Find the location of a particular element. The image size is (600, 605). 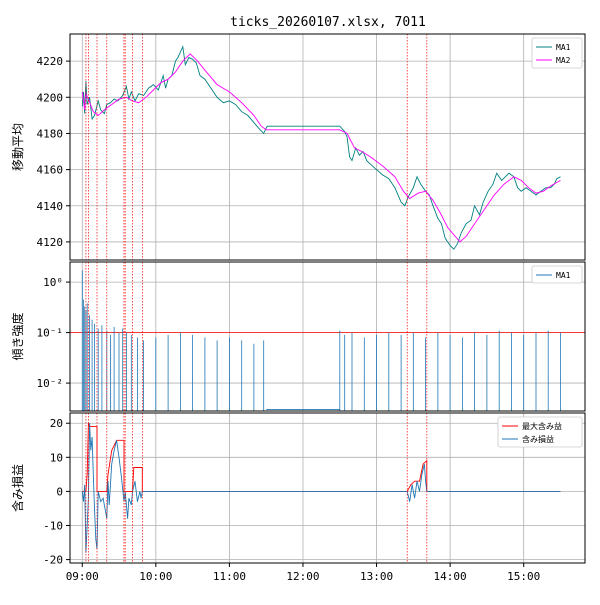

y-tick-label: 10⁰ is located at coordinates (53, 282).